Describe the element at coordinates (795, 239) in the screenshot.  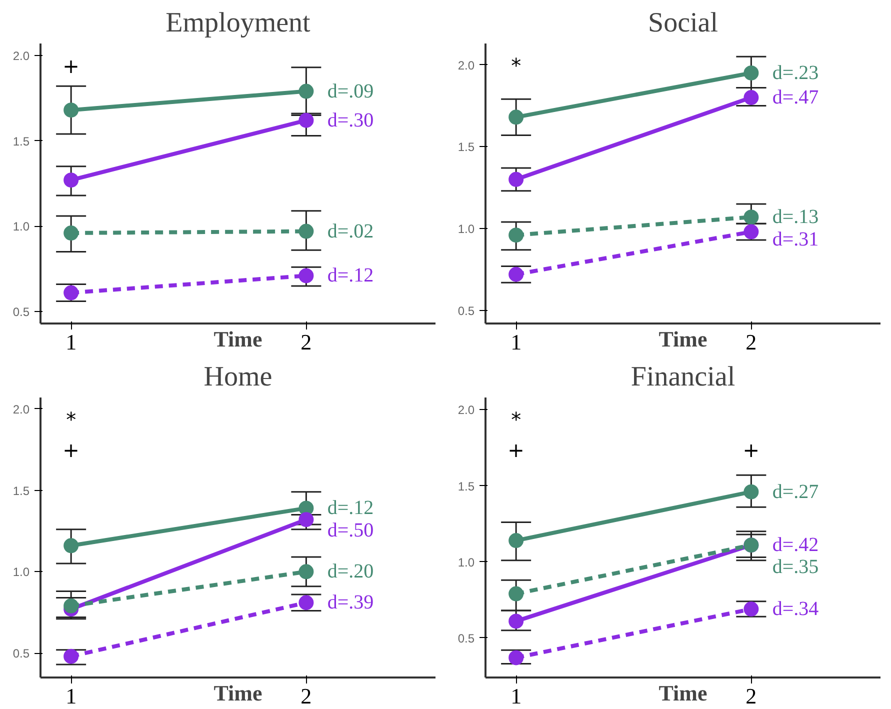
I see `annotation: d=.31` at that location.